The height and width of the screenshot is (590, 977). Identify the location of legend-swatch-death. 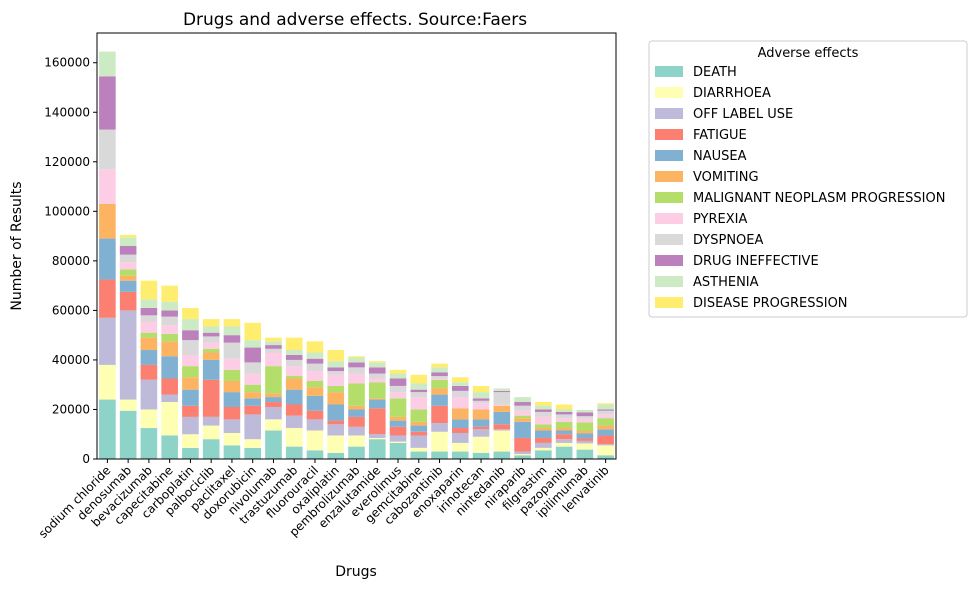
(669, 71).